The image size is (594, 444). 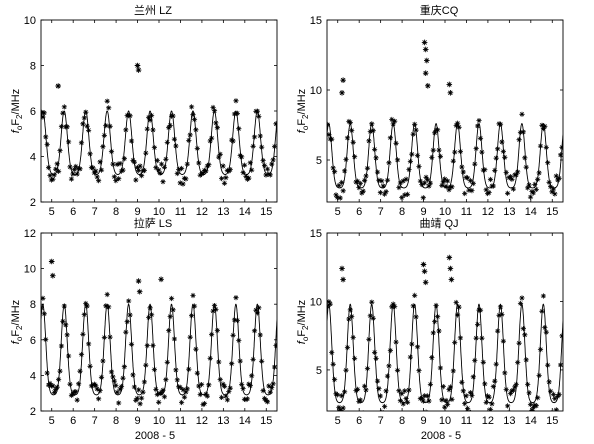 What do you see at coordinates (303, 322) in the screenshot?
I see `y-axis-label: foF2/MHz` at bounding box center [303, 322].